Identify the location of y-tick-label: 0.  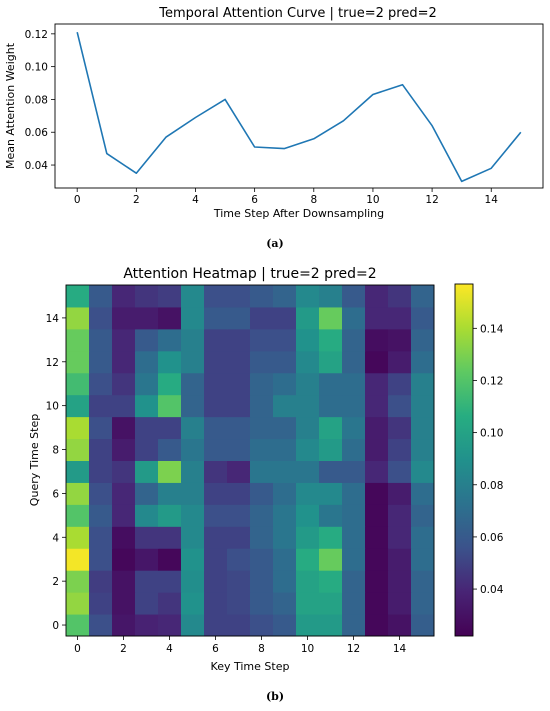
(55, 626).